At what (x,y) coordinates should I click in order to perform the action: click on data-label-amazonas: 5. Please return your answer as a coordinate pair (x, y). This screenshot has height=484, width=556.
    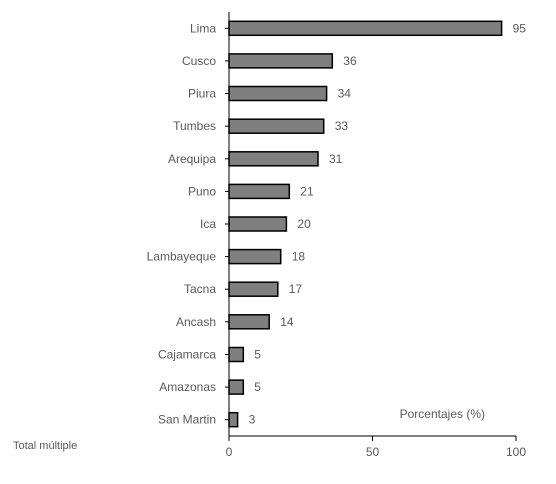
    Looking at the image, I should click on (257, 387).